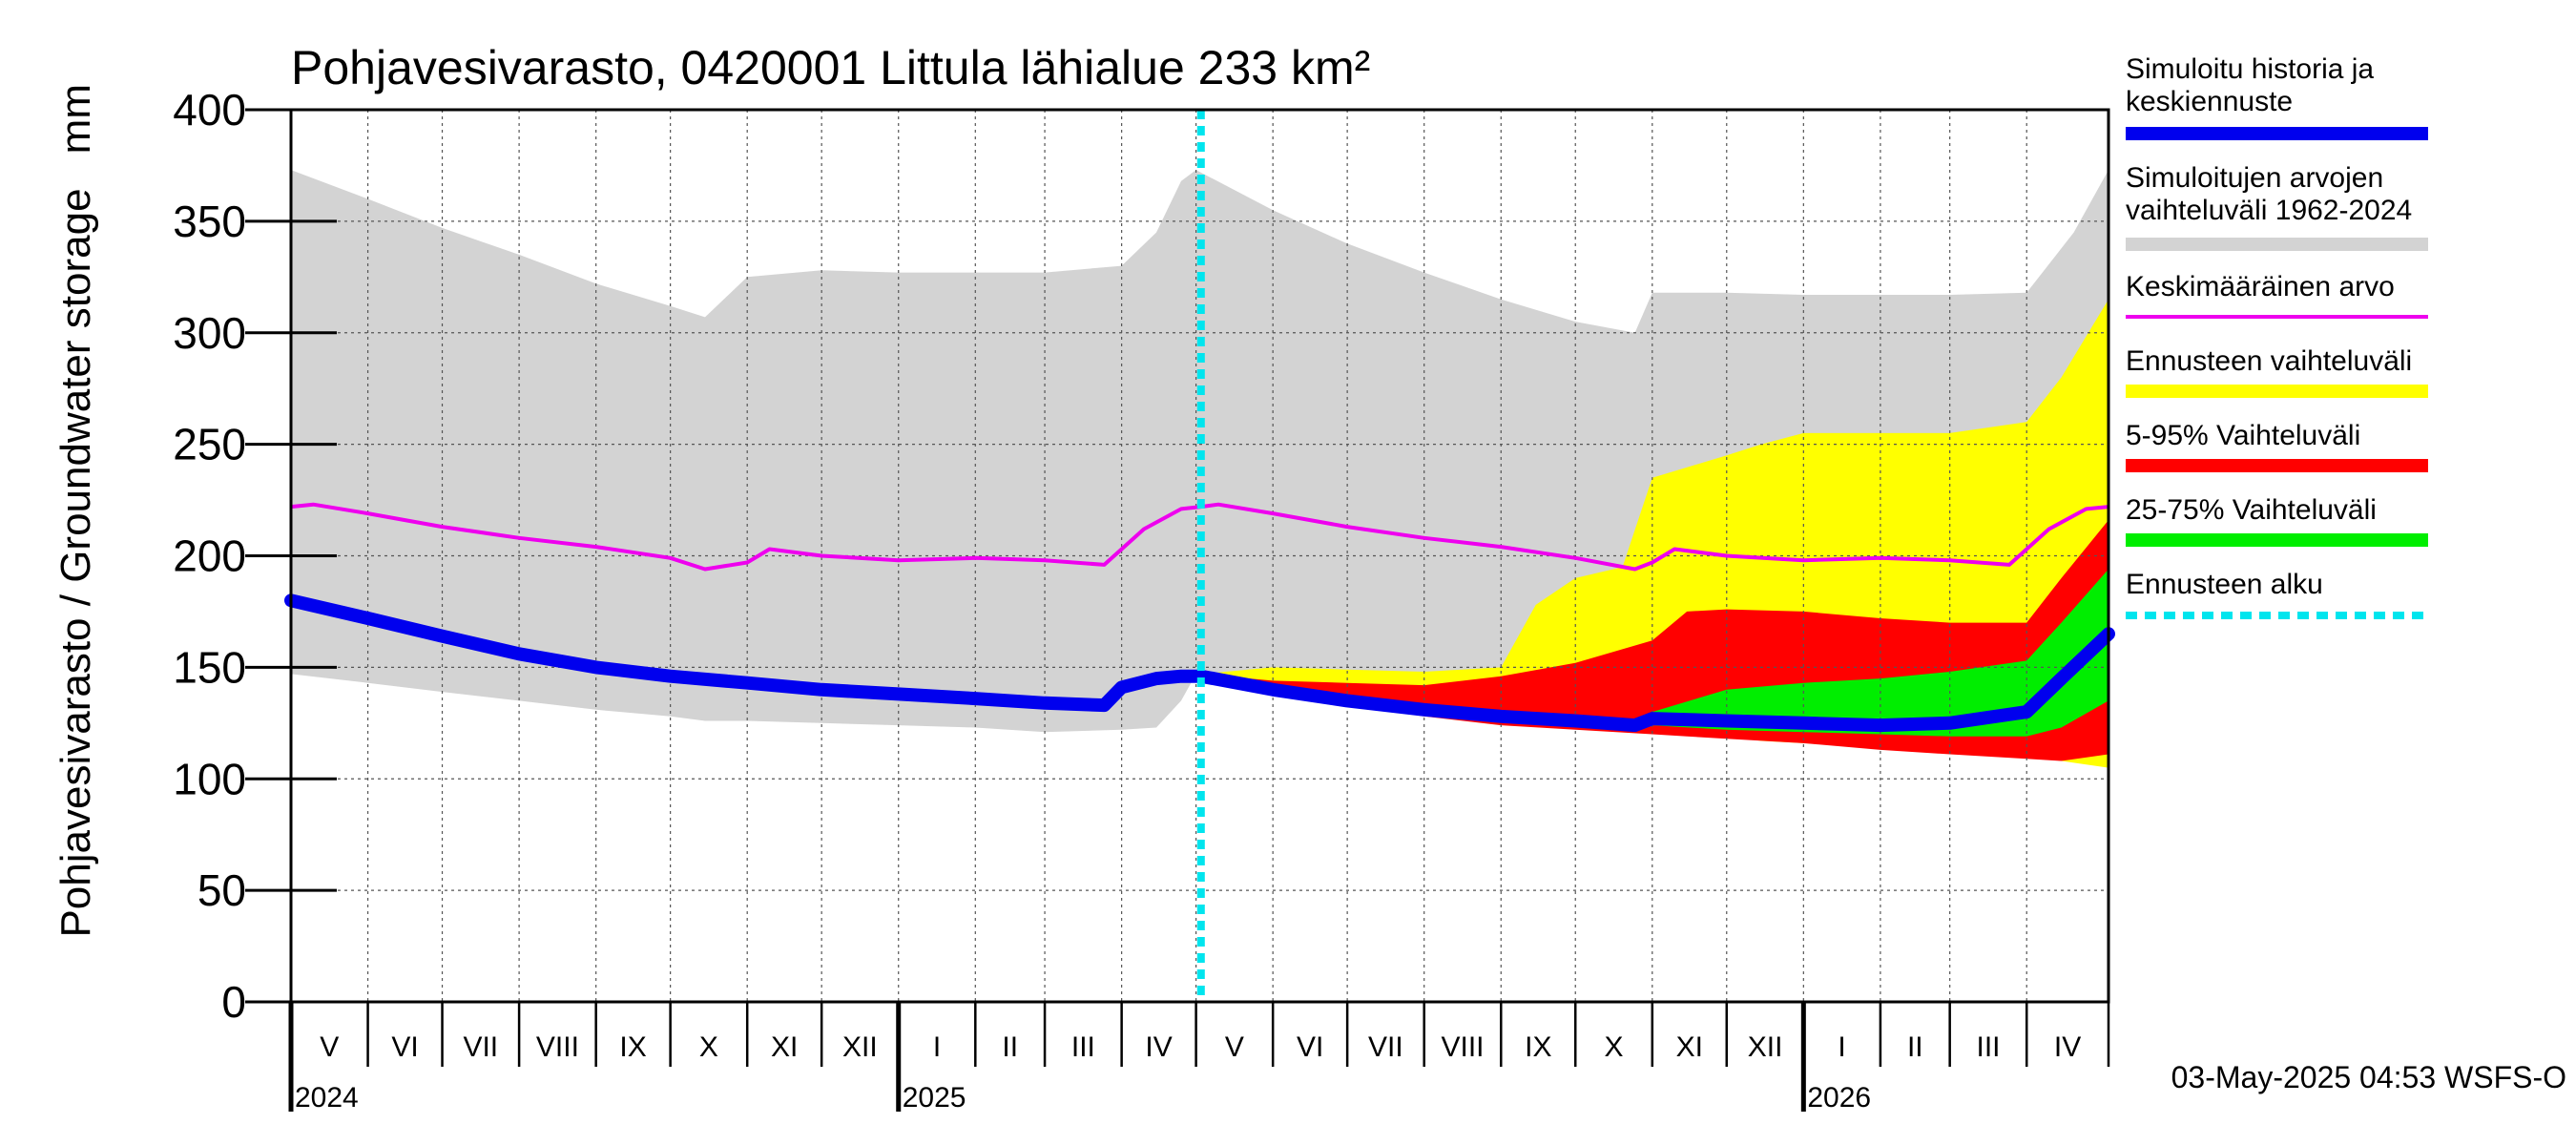 The height and width of the screenshot is (1145, 2576). I want to click on y-tick-label: 300, so click(209, 333).